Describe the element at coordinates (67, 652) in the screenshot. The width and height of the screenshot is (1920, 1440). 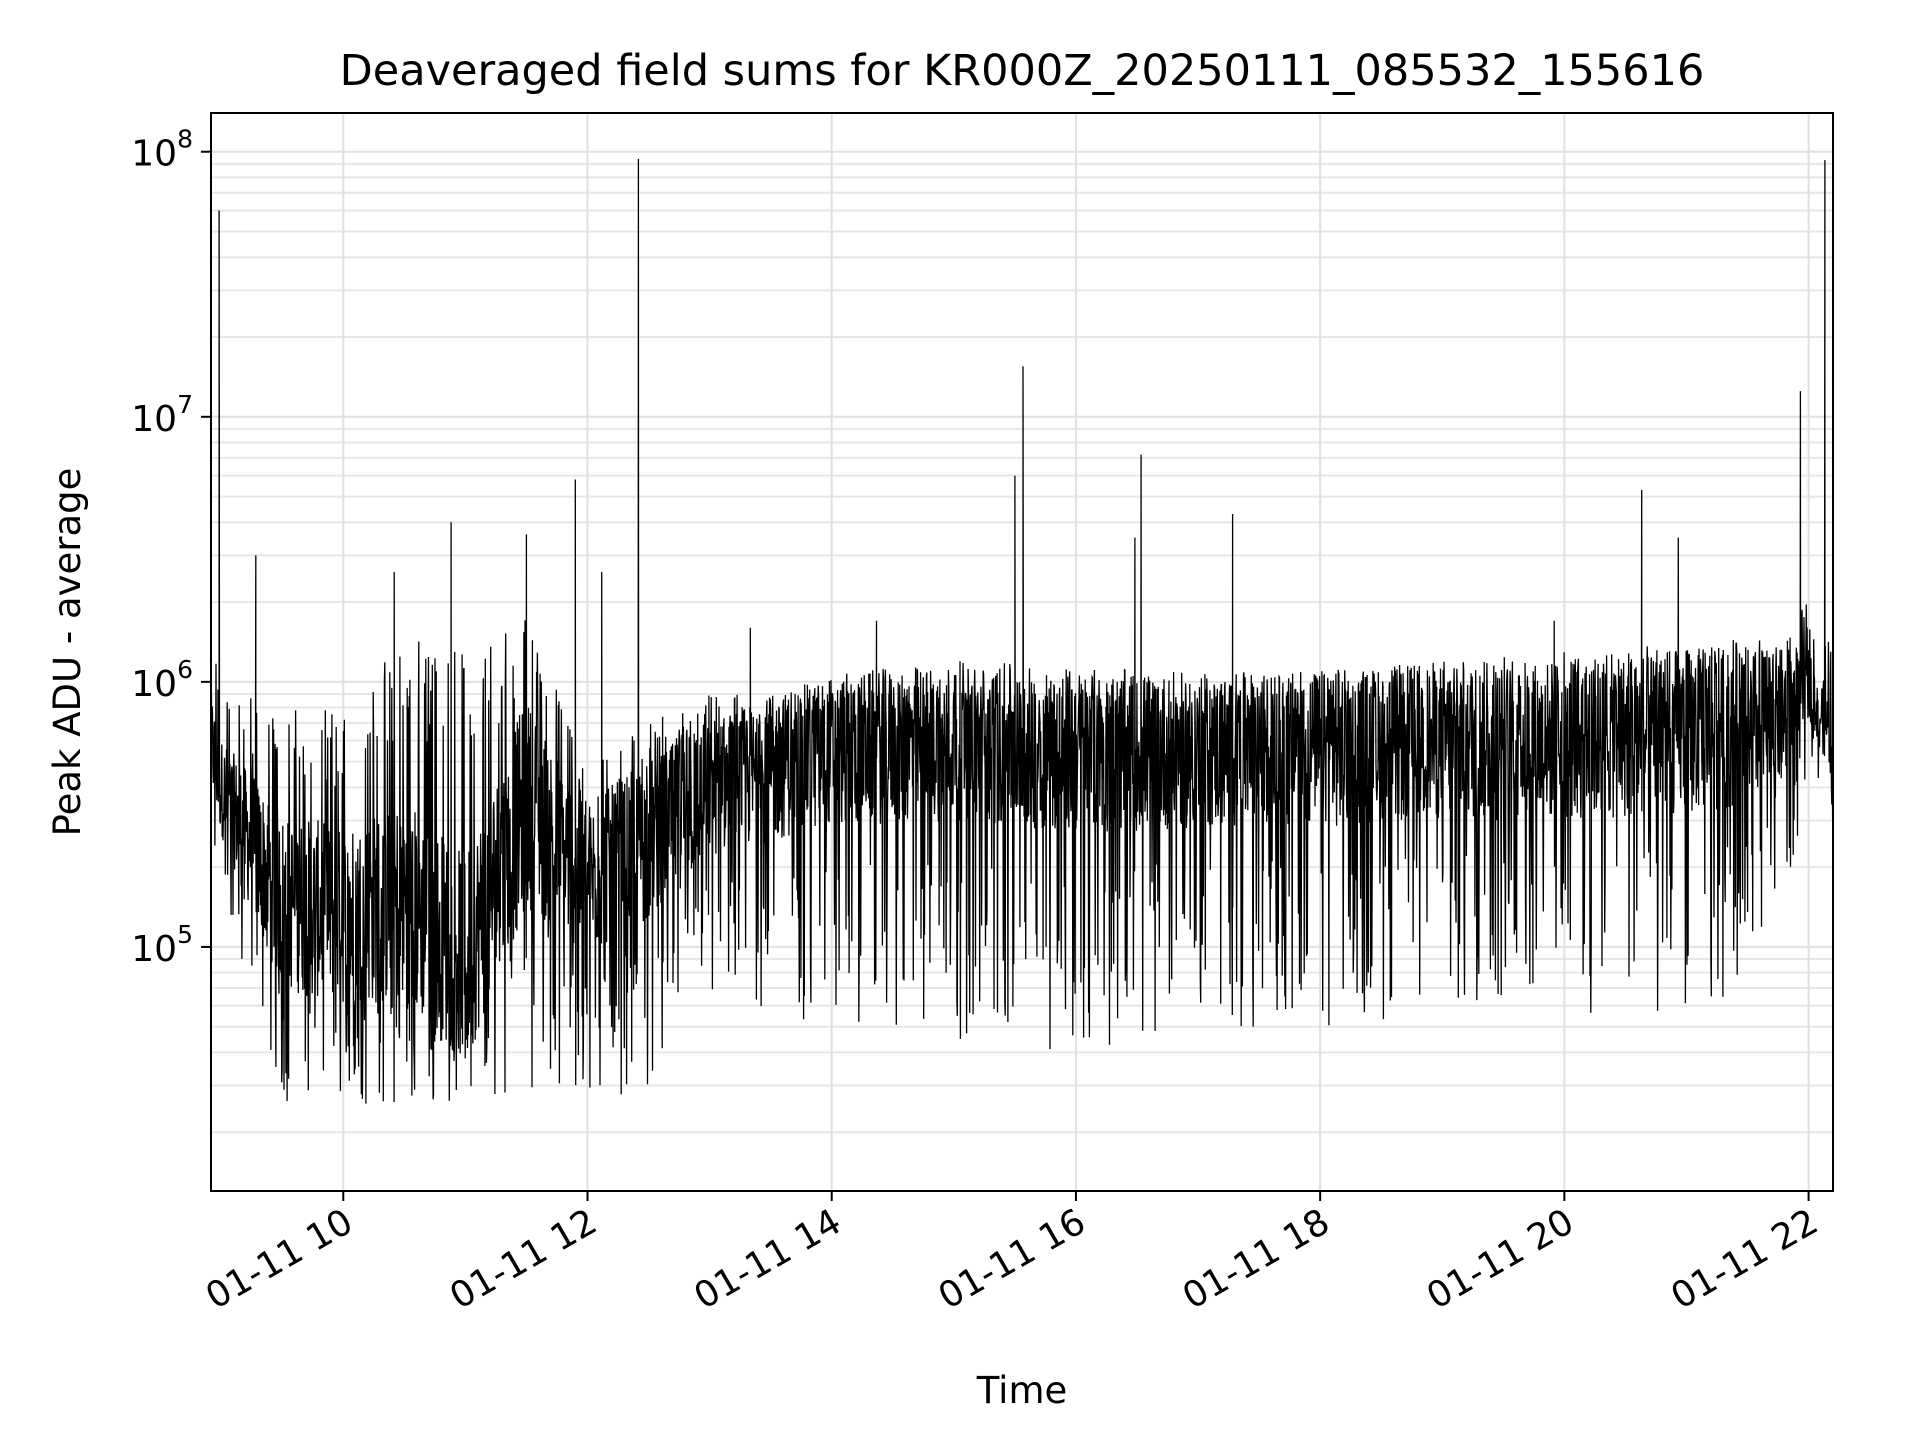
I see `y-axis-label: Peak ADU - average` at that location.